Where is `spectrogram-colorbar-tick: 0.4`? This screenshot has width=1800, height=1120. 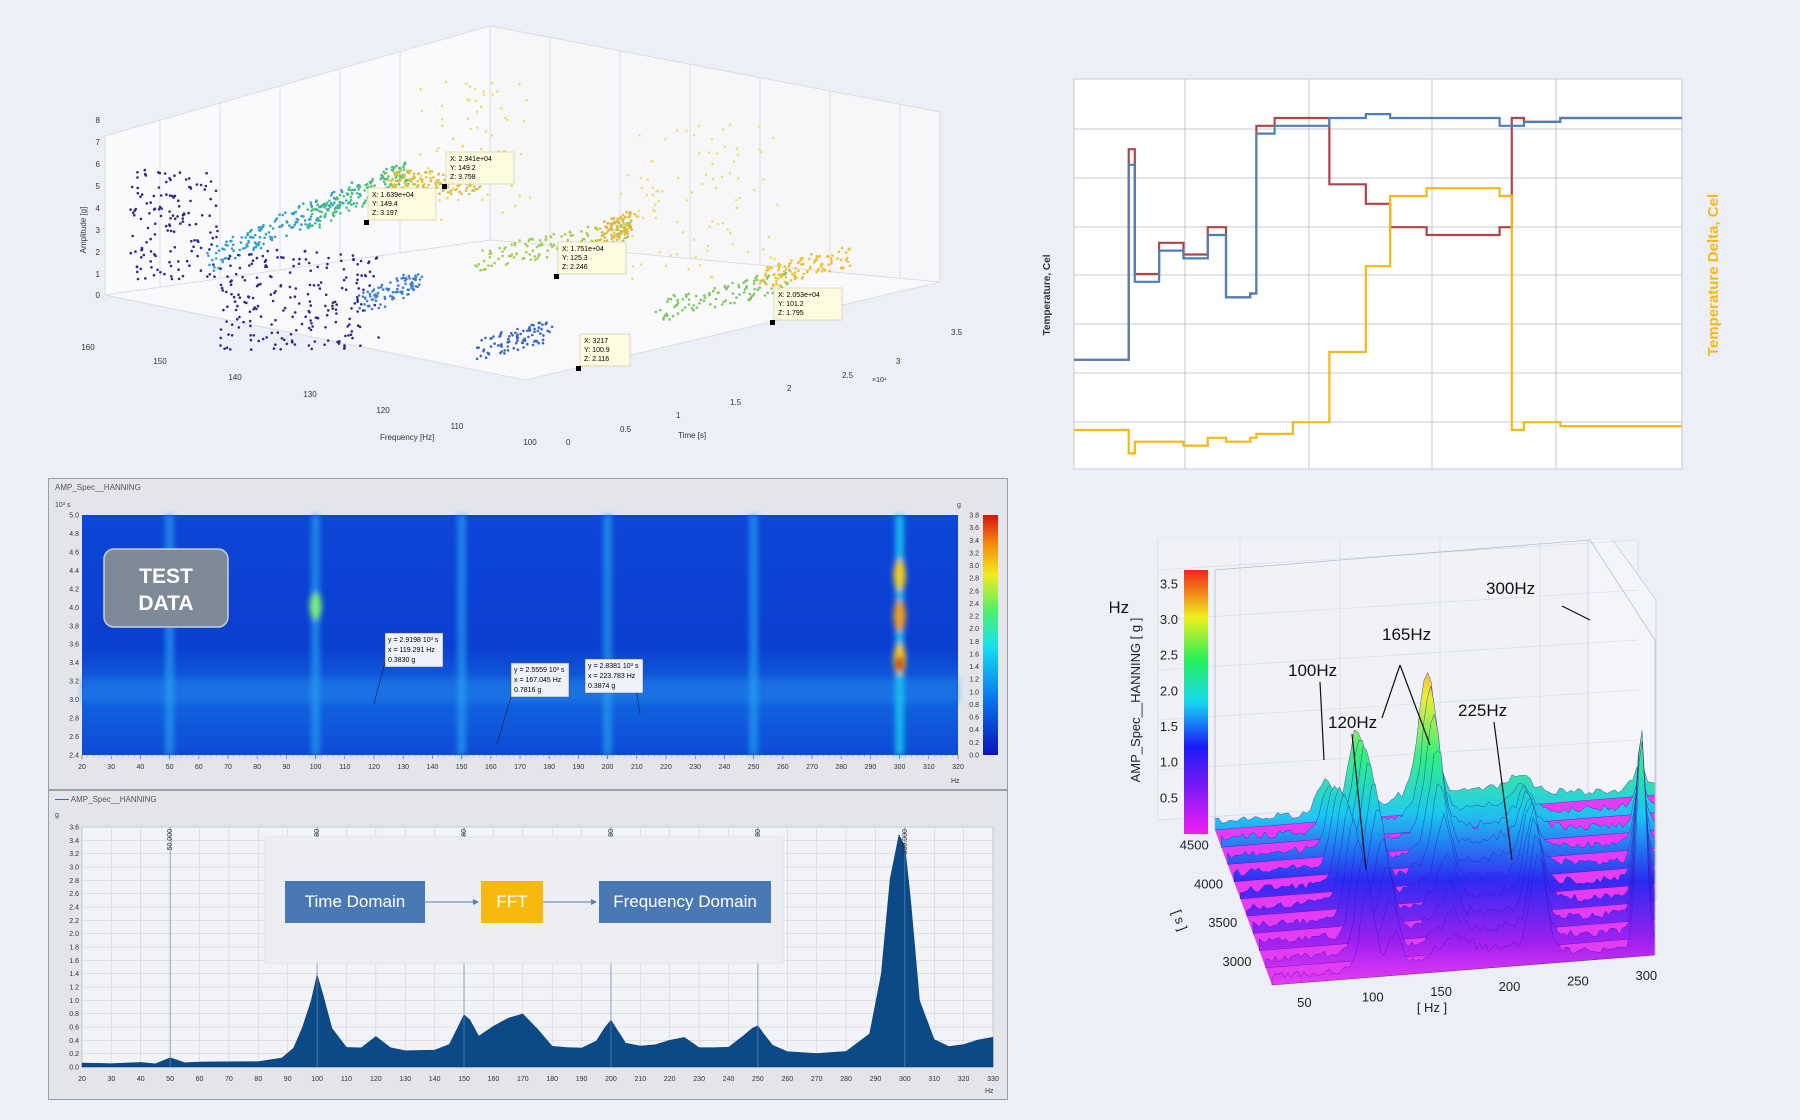 spectrogram-colorbar-tick: 0.4 is located at coordinates (974, 730).